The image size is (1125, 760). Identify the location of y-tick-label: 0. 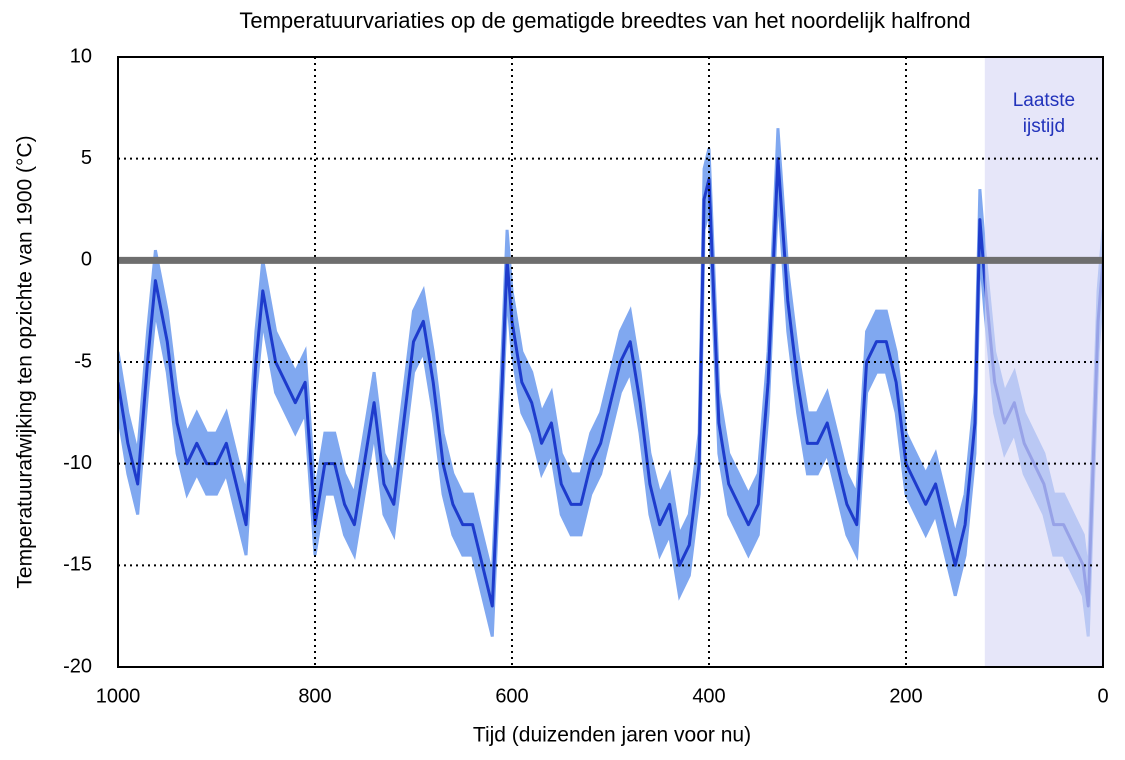
(86, 260).